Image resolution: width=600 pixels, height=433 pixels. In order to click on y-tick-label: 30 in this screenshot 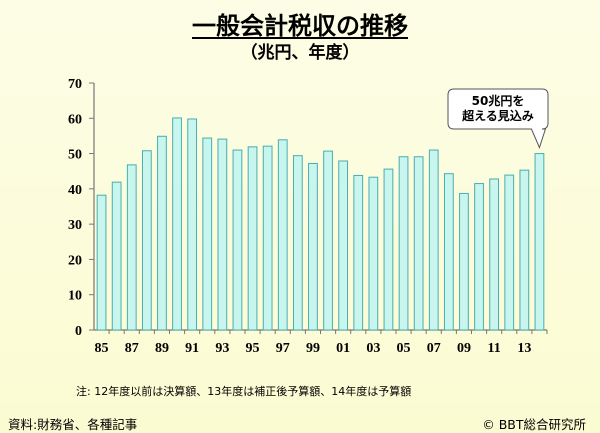, I will do `click(75, 225)`.